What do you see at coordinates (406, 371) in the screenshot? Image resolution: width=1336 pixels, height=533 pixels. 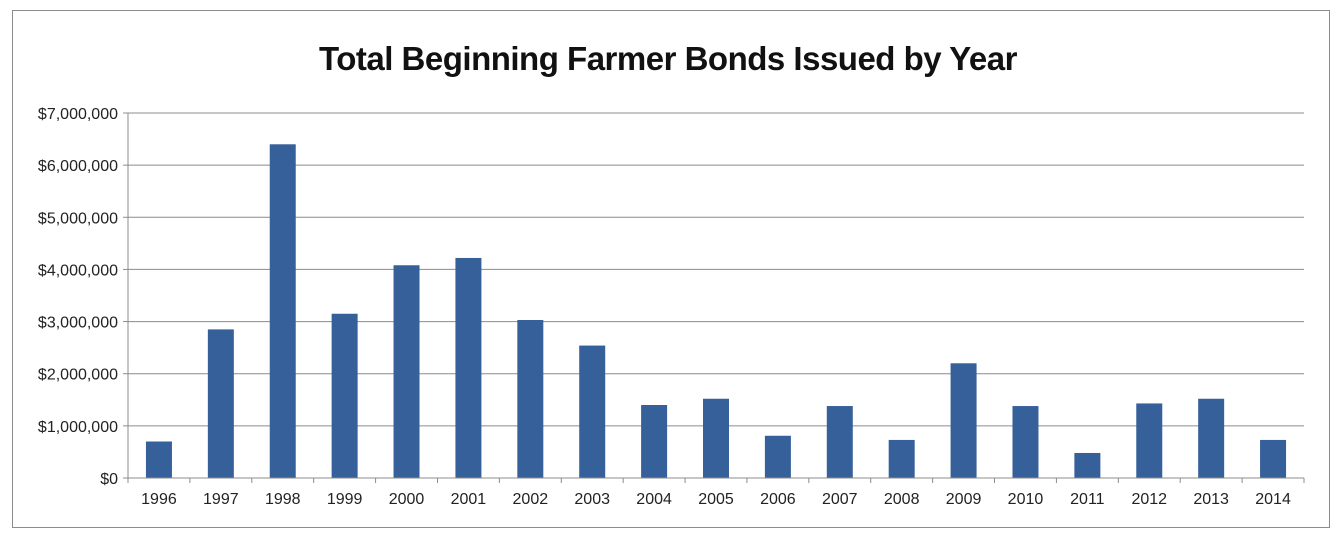 I see `bar-2000` at bounding box center [406, 371].